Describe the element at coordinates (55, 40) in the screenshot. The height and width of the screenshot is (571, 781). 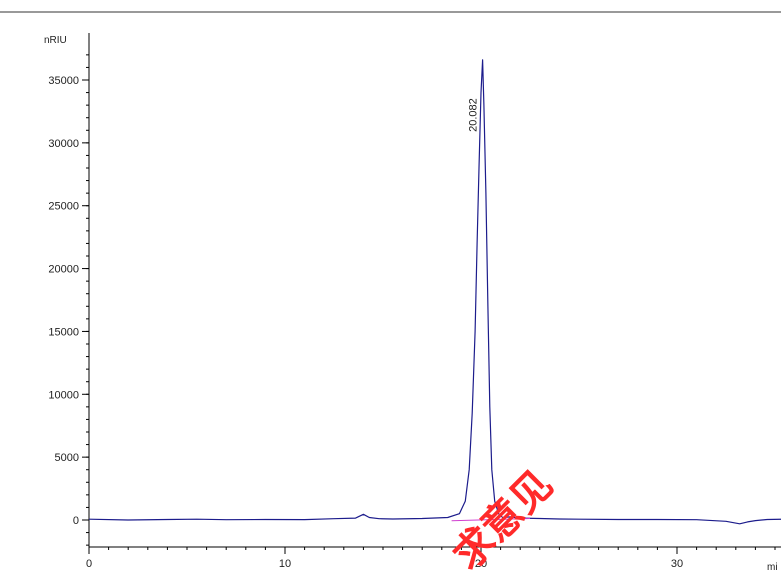
I see `y-unit-label: nRIU` at that location.